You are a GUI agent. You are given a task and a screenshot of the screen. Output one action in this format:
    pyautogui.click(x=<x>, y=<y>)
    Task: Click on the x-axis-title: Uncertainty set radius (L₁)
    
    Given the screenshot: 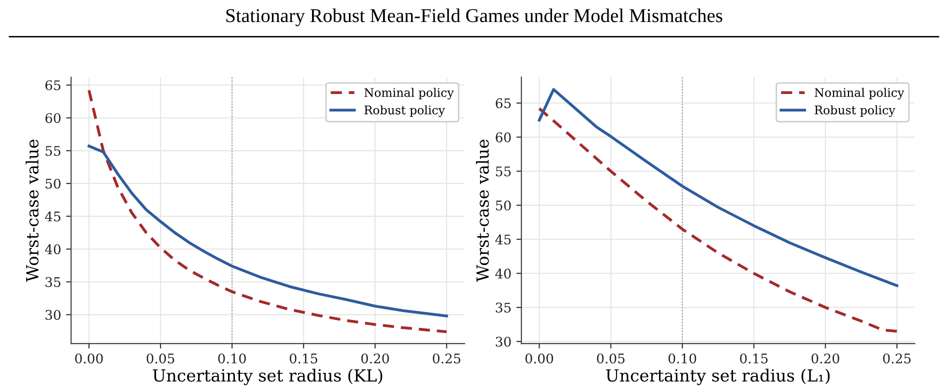 What is the action you would take?
    pyautogui.click(x=718, y=377)
    